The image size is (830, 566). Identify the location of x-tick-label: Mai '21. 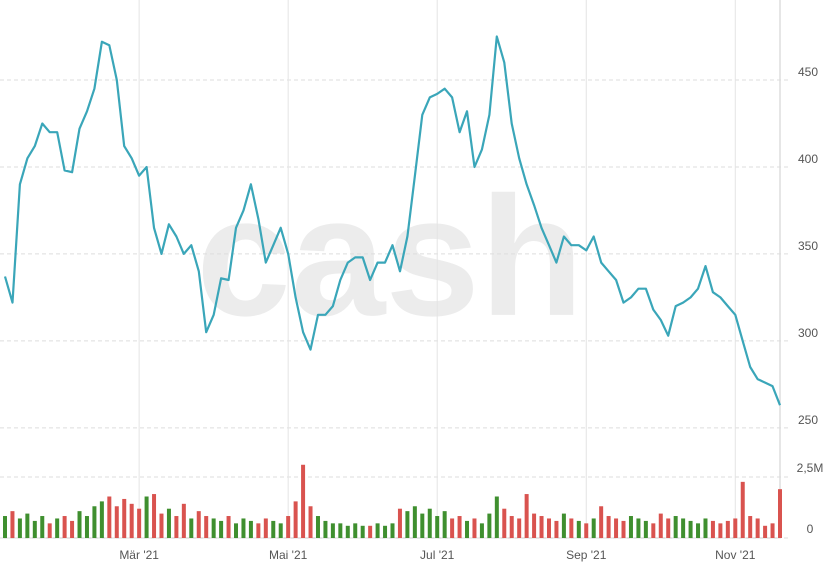
(288, 555).